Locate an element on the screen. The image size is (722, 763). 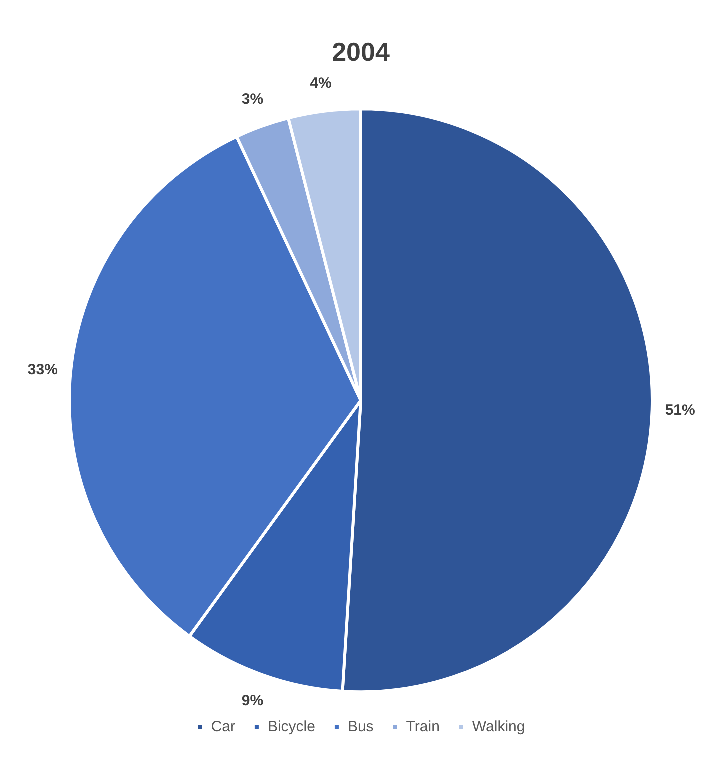
data-label: 33% is located at coordinates (43, 370).